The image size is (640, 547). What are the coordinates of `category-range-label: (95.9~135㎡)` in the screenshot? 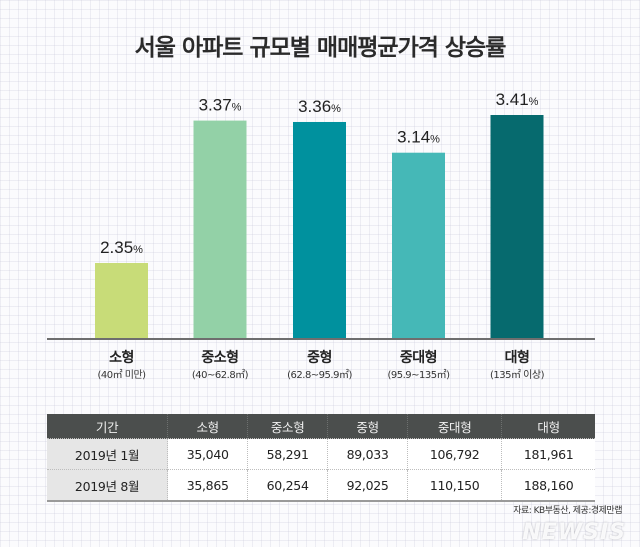 It's located at (418, 375).